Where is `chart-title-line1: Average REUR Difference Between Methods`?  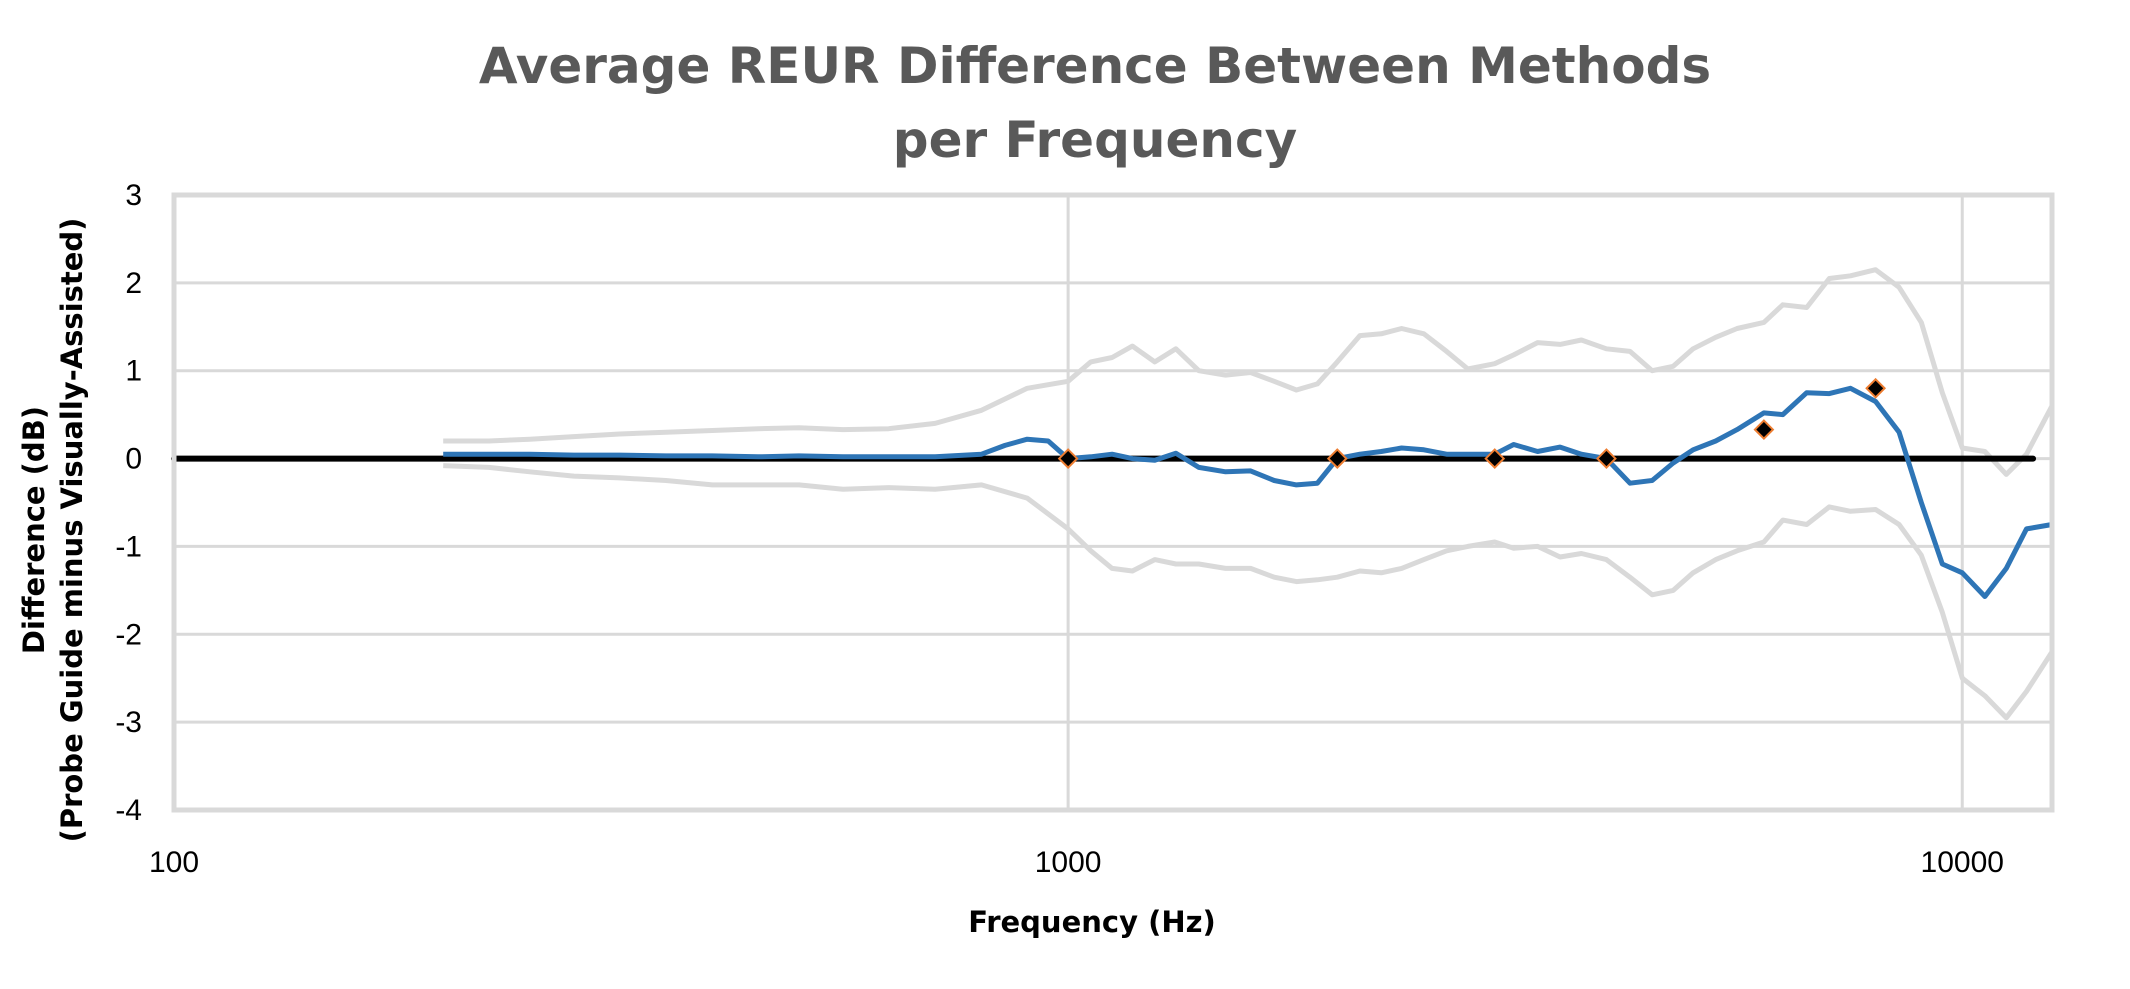 chart-title-line1: Average REUR Difference Between Methods is located at coordinates (1095, 66).